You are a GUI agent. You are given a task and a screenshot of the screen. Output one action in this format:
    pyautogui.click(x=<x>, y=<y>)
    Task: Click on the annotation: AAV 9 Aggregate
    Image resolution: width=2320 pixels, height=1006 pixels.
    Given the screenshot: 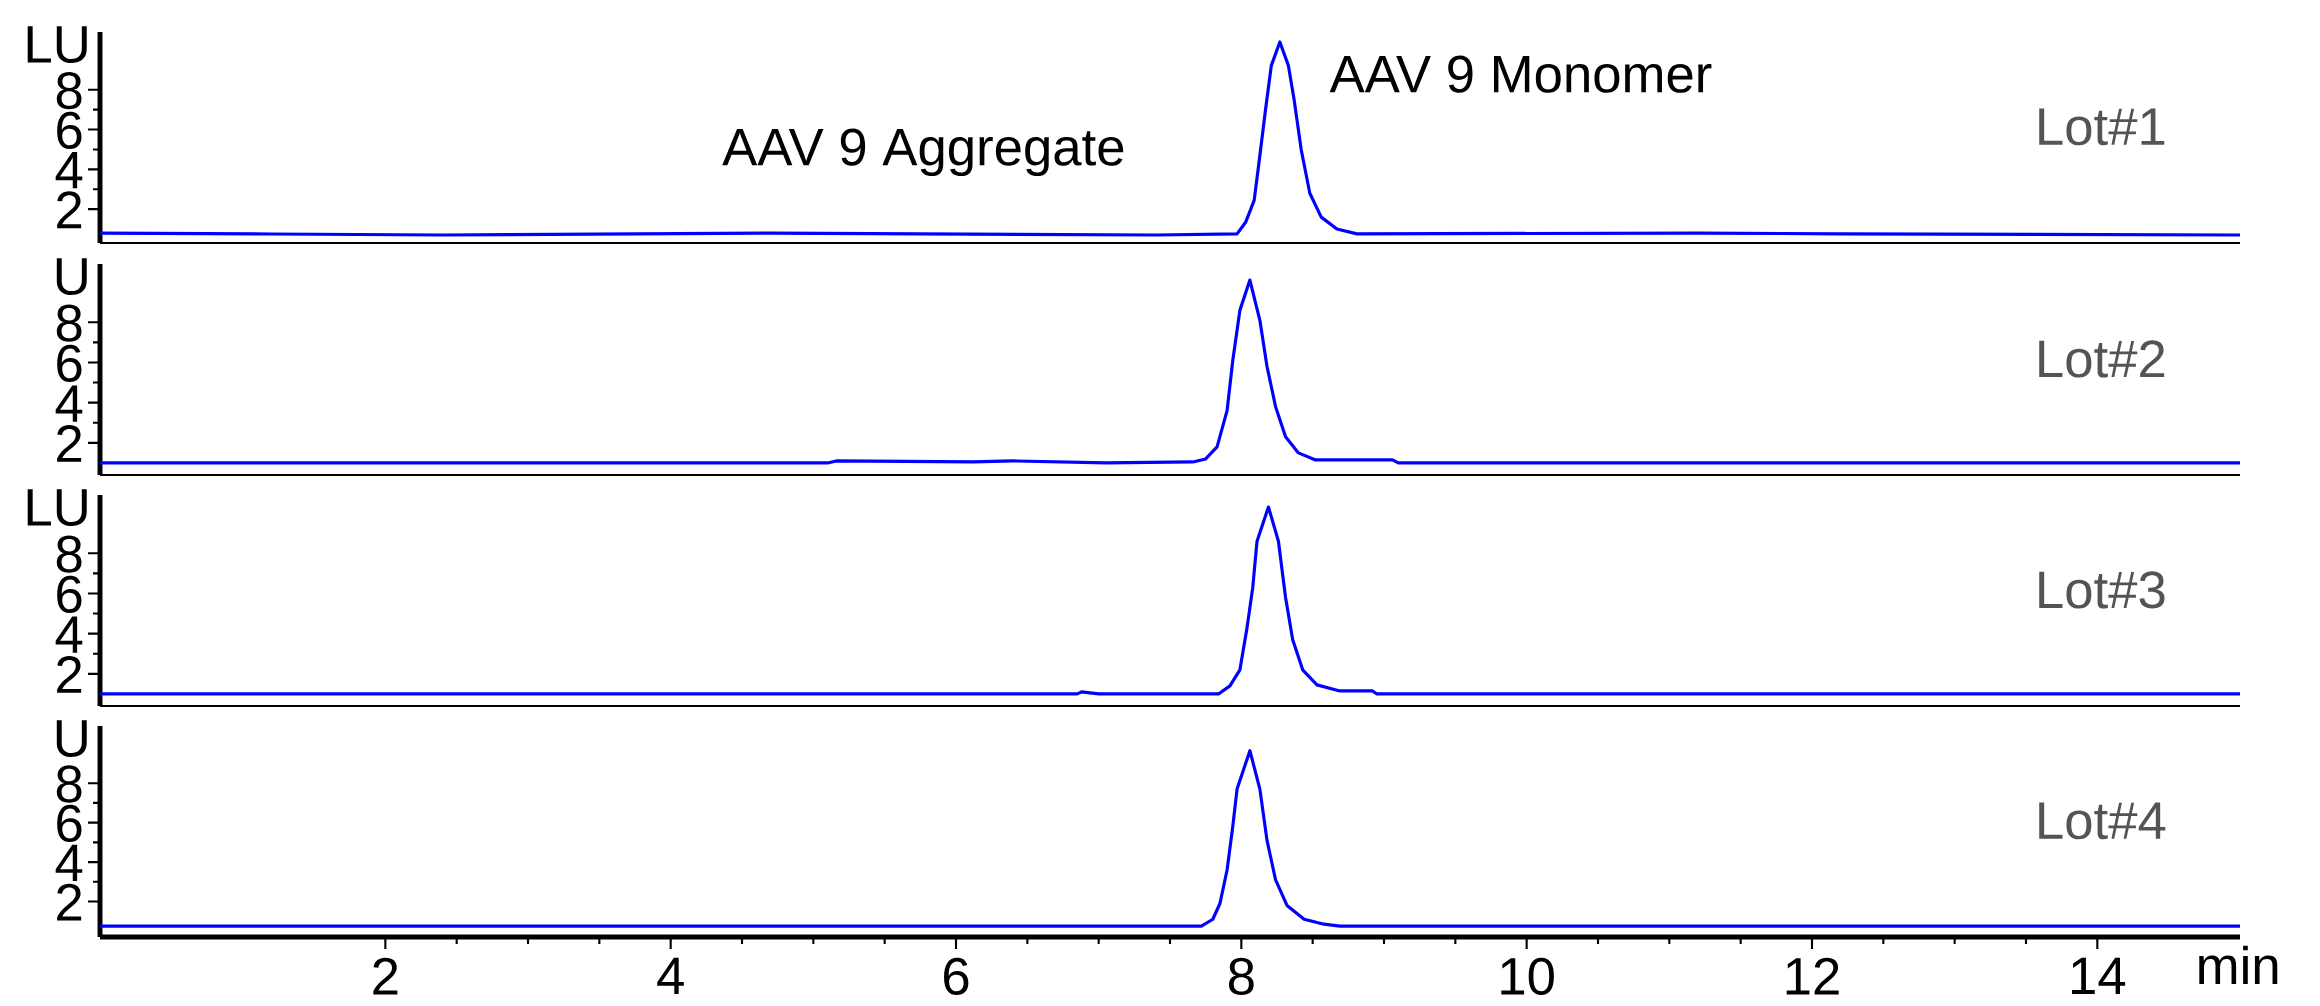 What is the action you would take?
    pyautogui.click(x=923, y=152)
    